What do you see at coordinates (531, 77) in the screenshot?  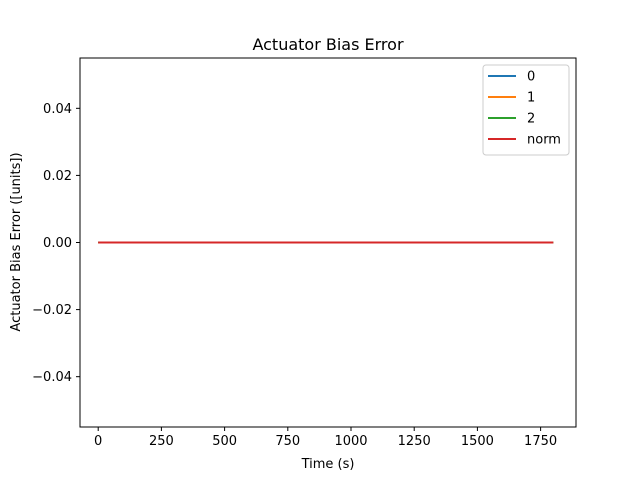 I see `legend-label-0: 0` at bounding box center [531, 77].